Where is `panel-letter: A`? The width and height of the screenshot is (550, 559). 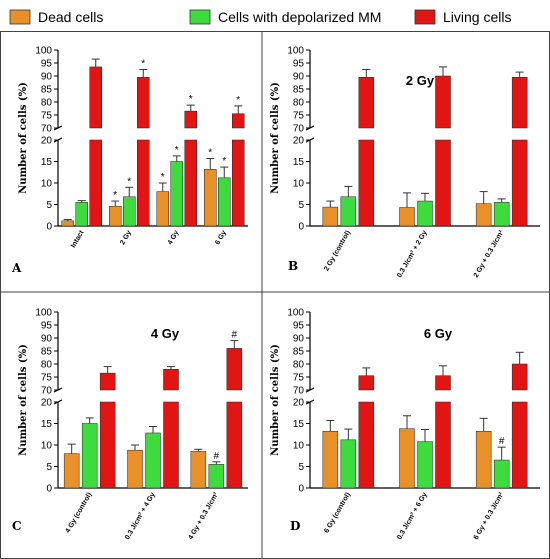 panel-letter: A is located at coordinates (16, 268).